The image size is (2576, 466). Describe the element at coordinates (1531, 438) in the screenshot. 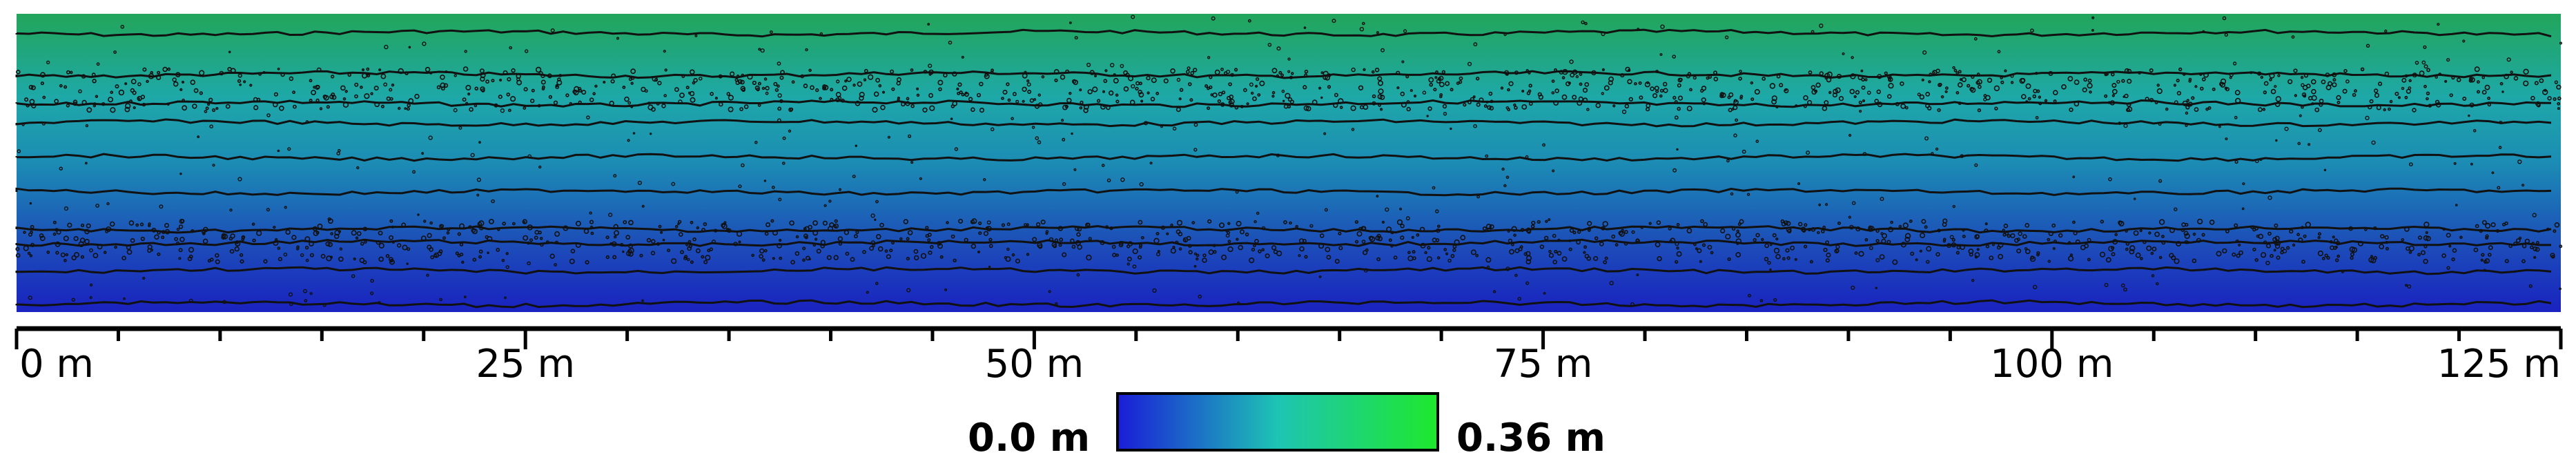

I see `legend-max-label: 0.36 m` at that location.